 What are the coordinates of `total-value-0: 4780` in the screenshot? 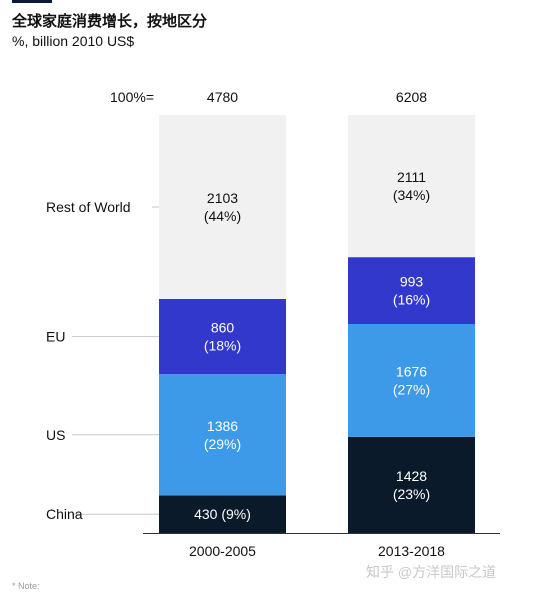 It's located at (222, 97).